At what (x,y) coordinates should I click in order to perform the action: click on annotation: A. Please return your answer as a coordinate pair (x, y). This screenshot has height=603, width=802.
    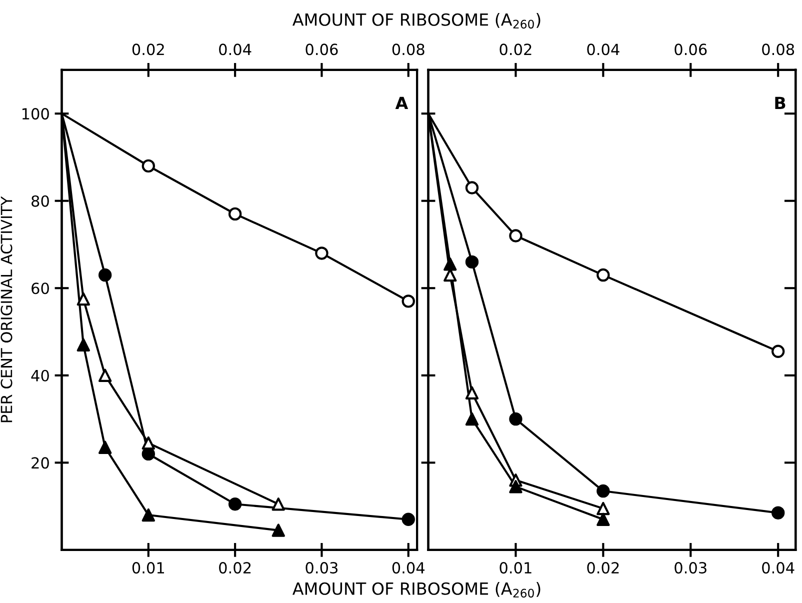
    Looking at the image, I should click on (401, 103).